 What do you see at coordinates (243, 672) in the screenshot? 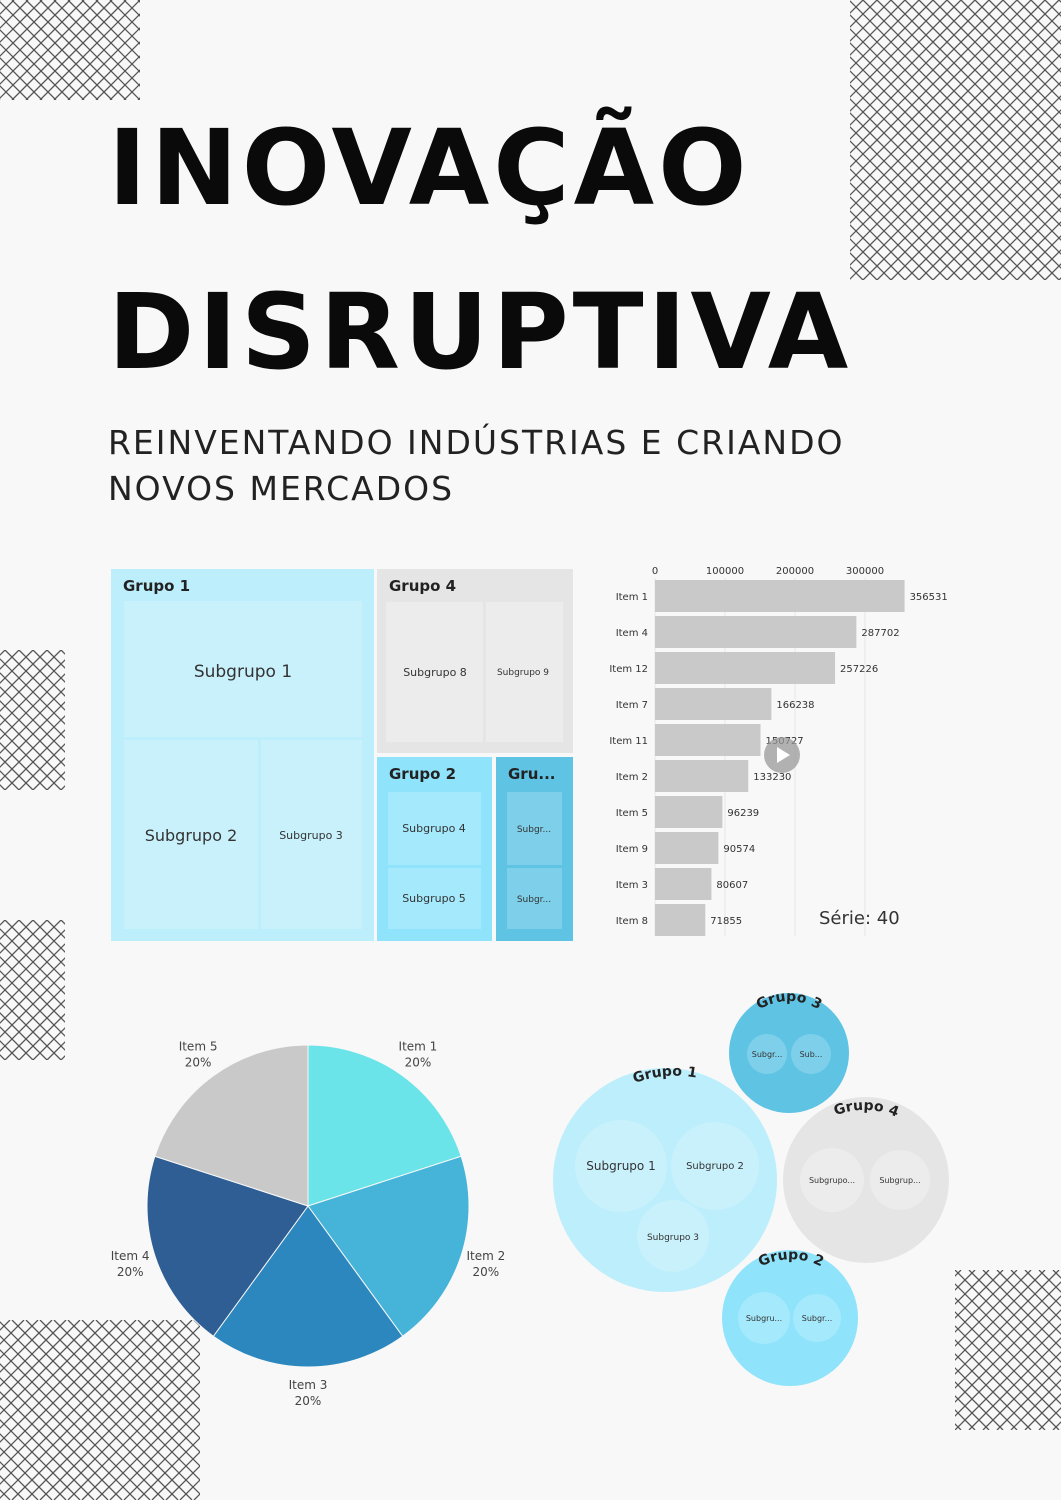
I see `treemap-subgroup-label: Subgrupo 1` at bounding box center [243, 672].